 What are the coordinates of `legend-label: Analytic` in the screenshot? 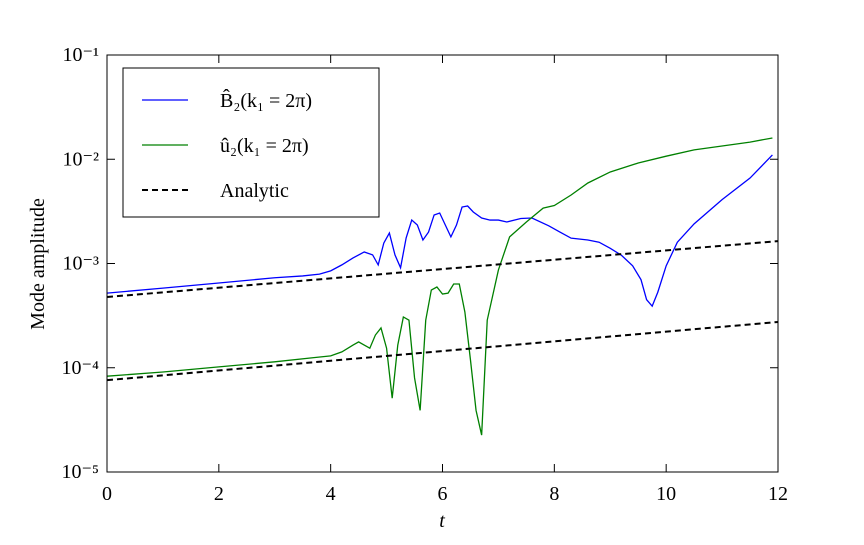 It's located at (254, 191).